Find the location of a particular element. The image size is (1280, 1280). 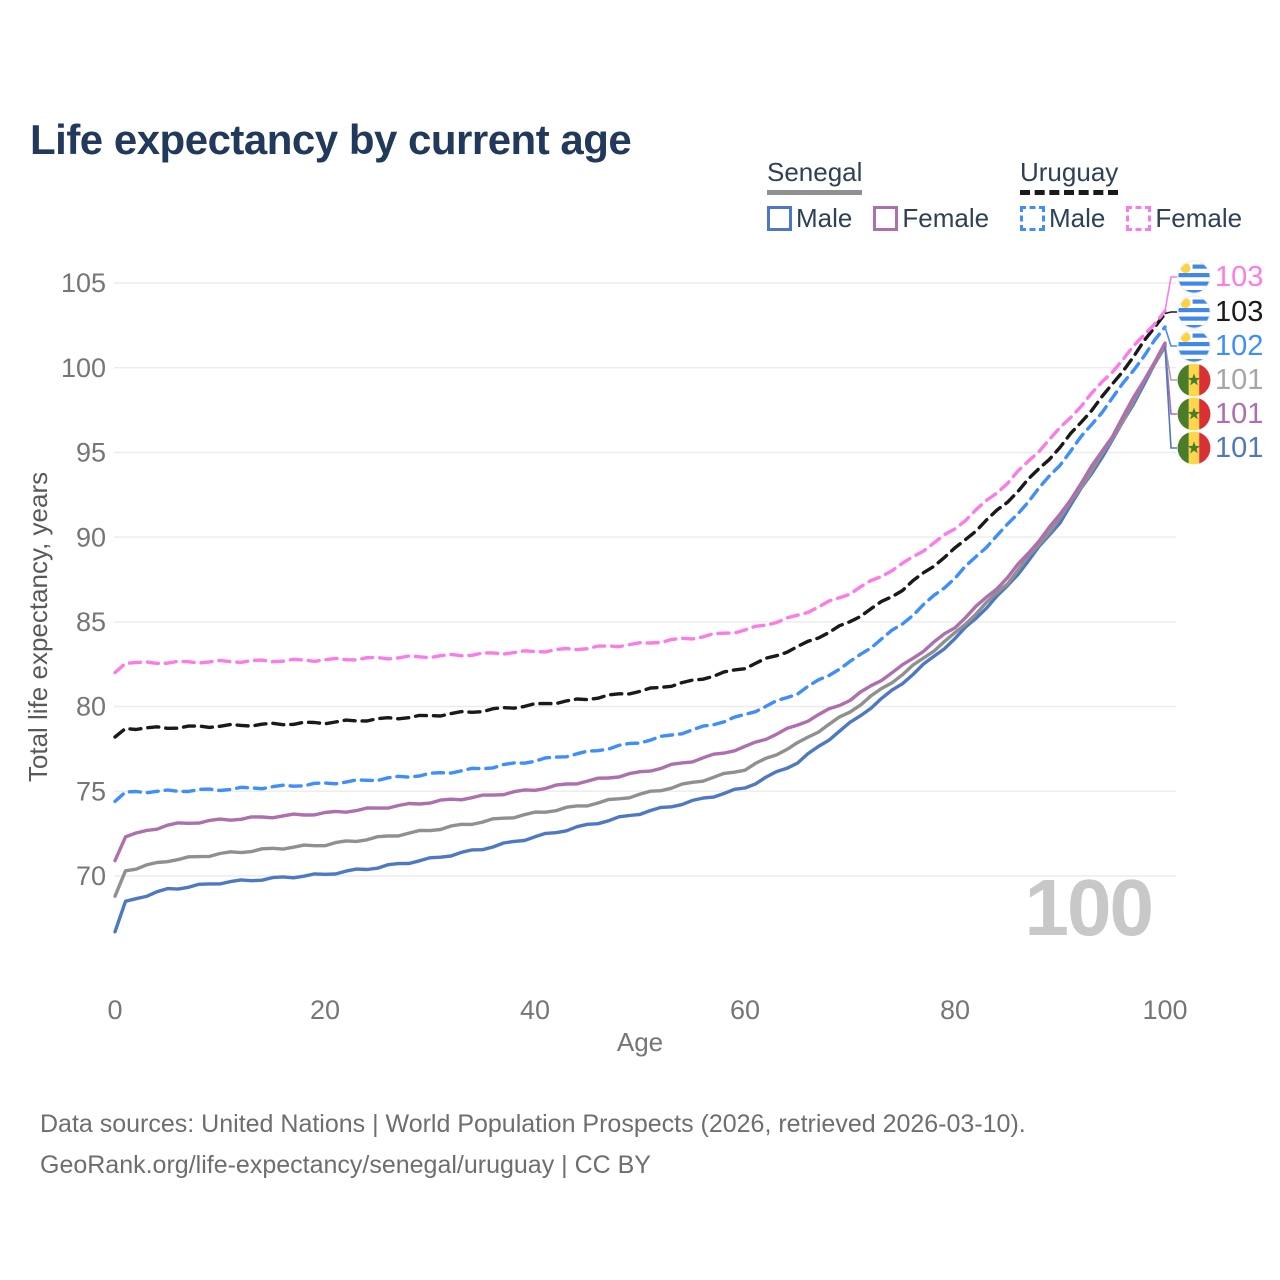

end-label-senegal-male: 101 is located at coordinates (1220, 448).